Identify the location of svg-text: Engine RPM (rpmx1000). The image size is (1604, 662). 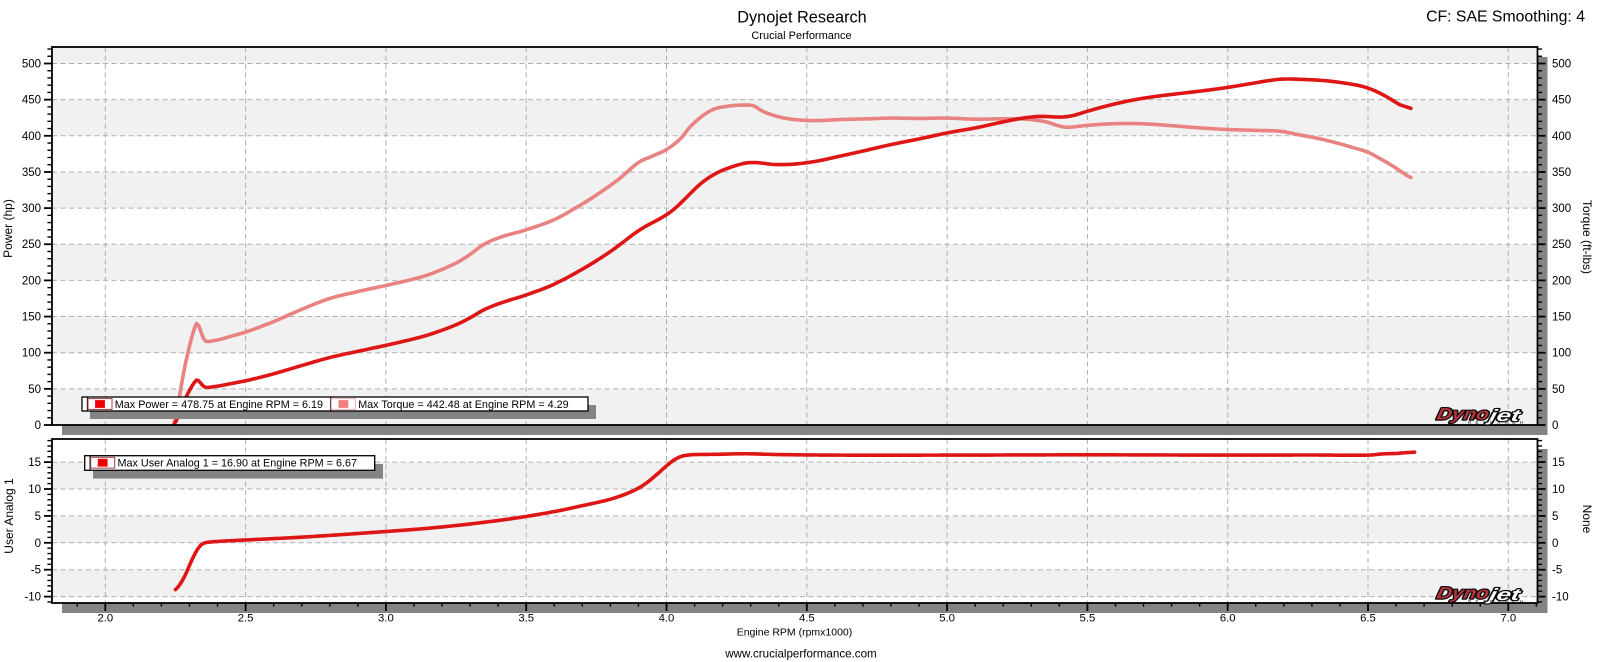
(795, 633).